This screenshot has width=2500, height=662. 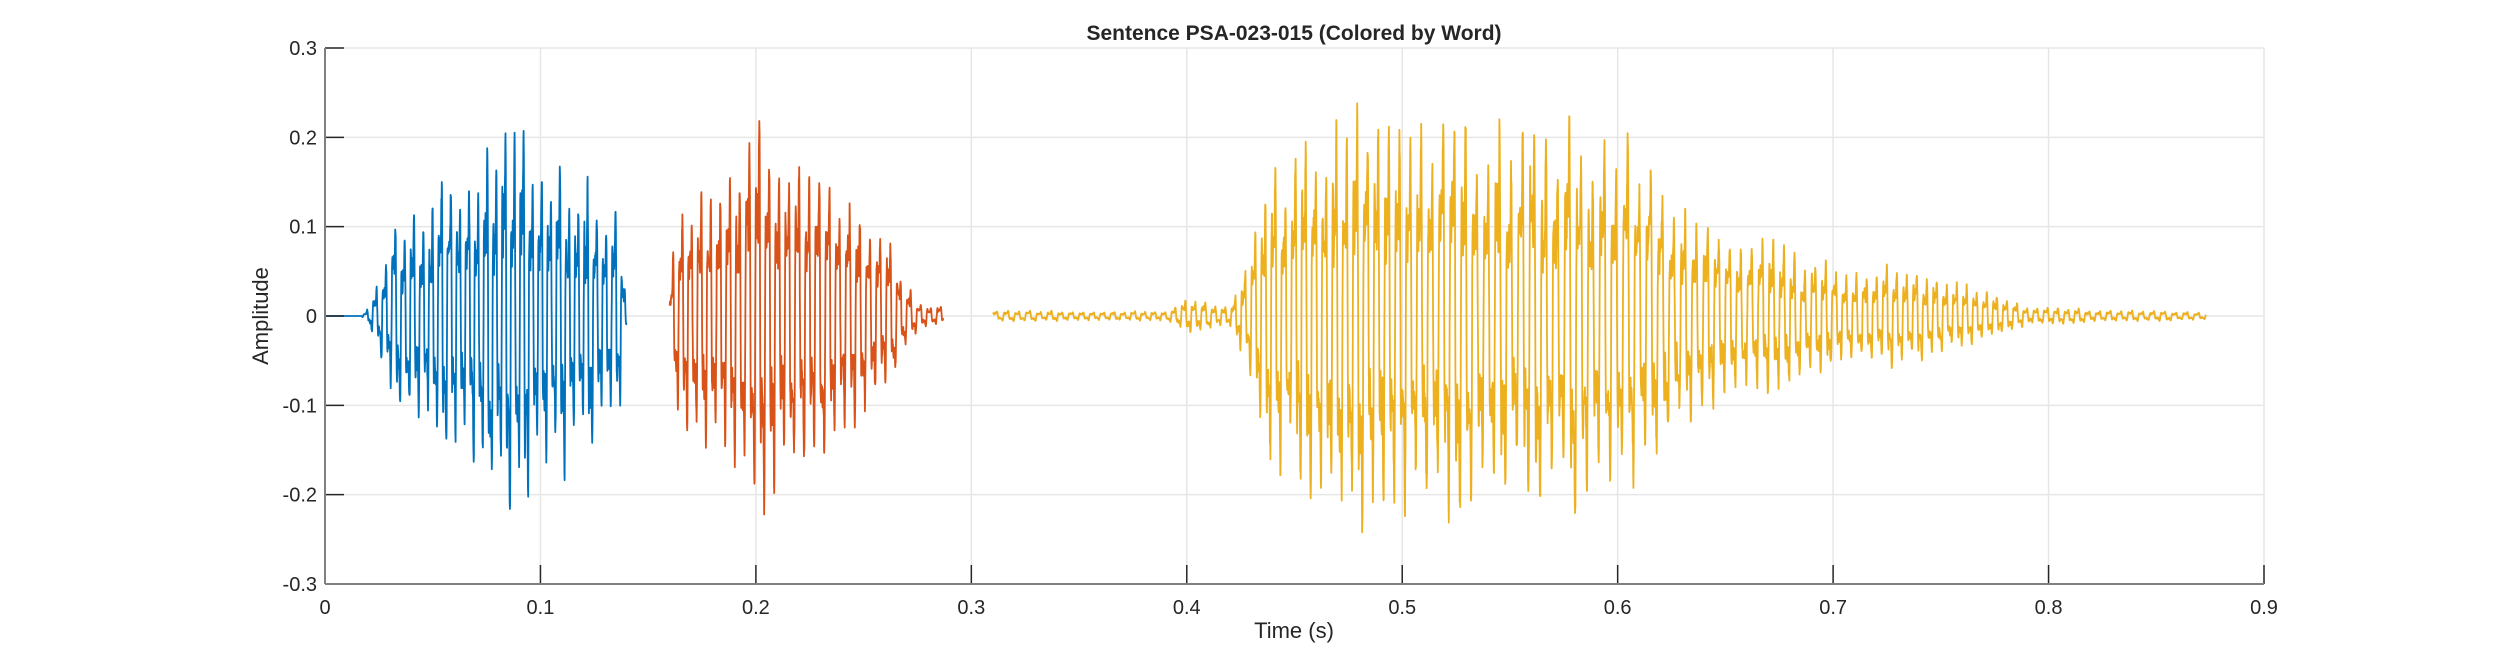 I want to click on y-tick-label: 0.2, so click(x=303, y=138).